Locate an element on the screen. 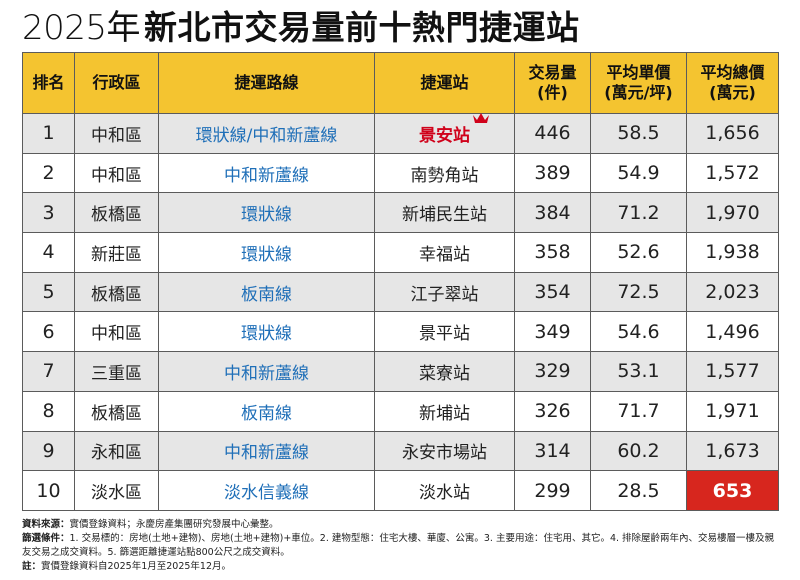  note-text: 實價登錄資料自2025年1月至2025年12月。 is located at coordinates (136, 566).